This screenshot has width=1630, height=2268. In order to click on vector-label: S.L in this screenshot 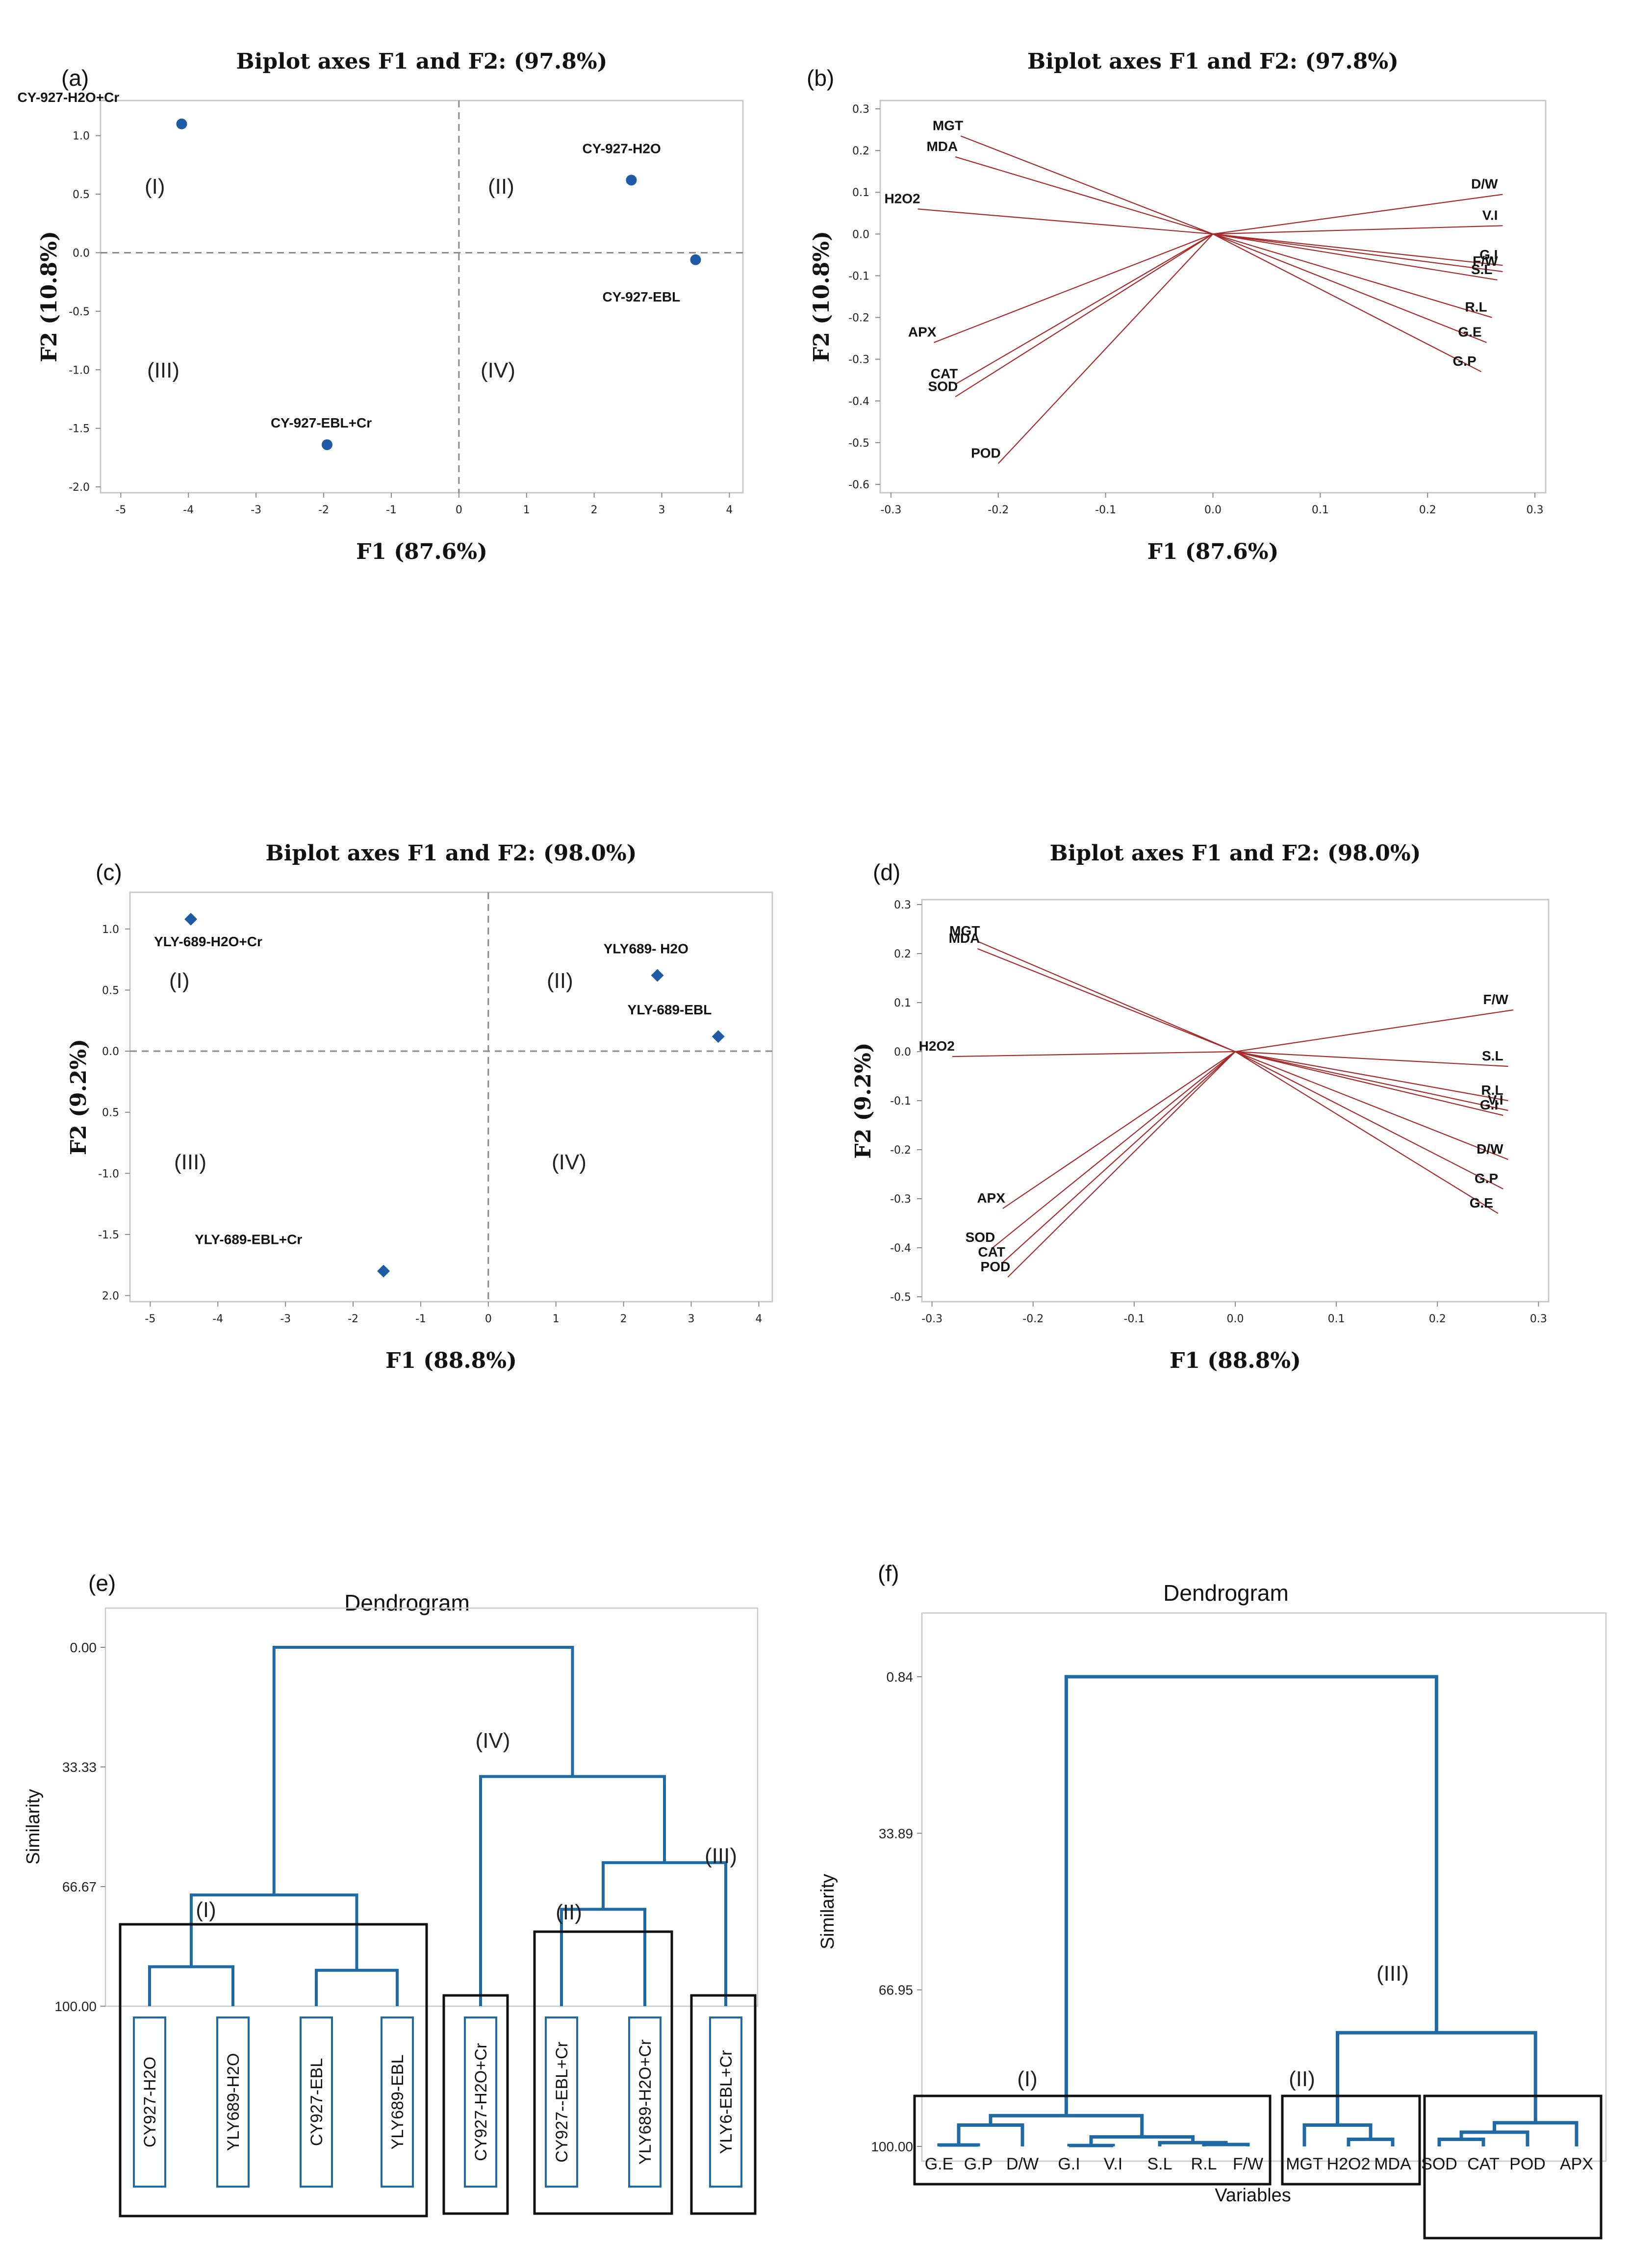, I will do `click(1493, 1055)`.